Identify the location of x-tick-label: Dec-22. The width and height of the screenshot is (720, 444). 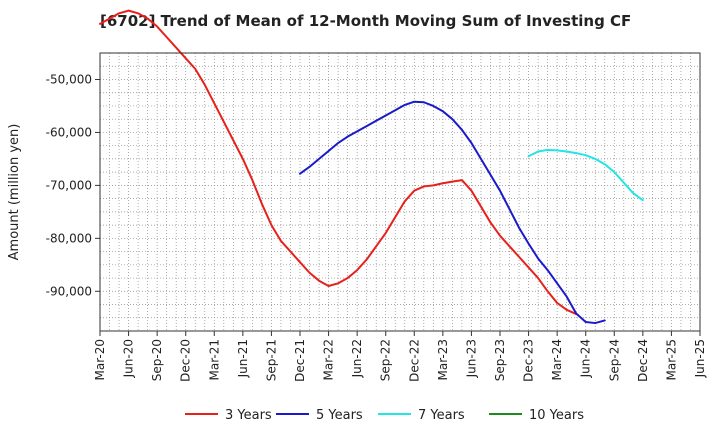
(414, 360).